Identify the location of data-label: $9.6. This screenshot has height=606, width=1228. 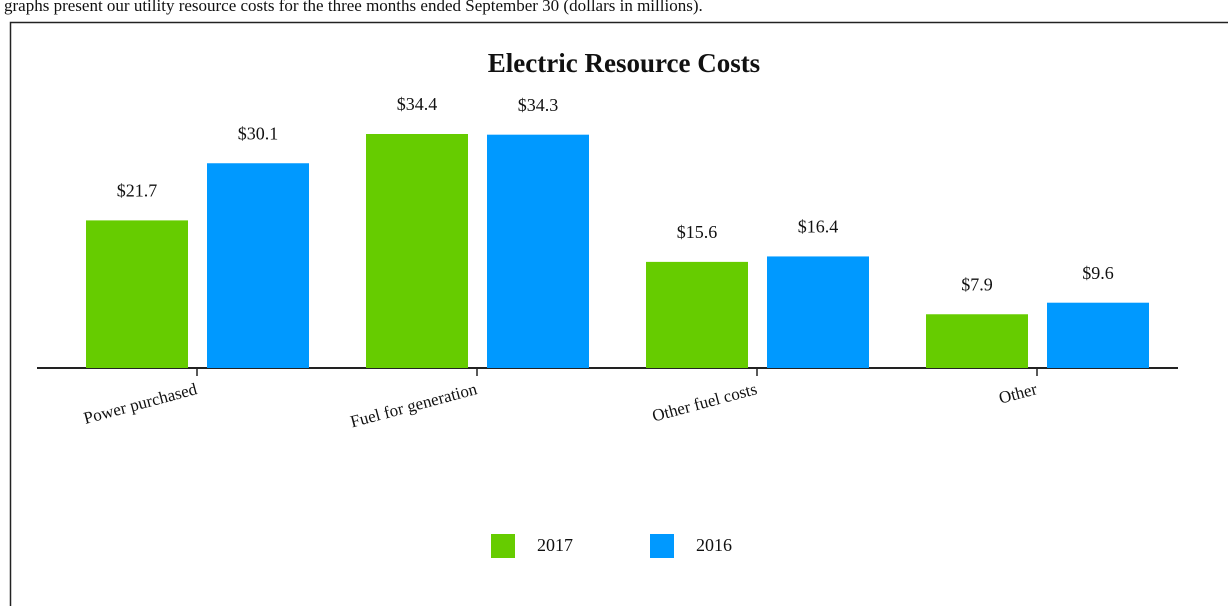
(1098, 273).